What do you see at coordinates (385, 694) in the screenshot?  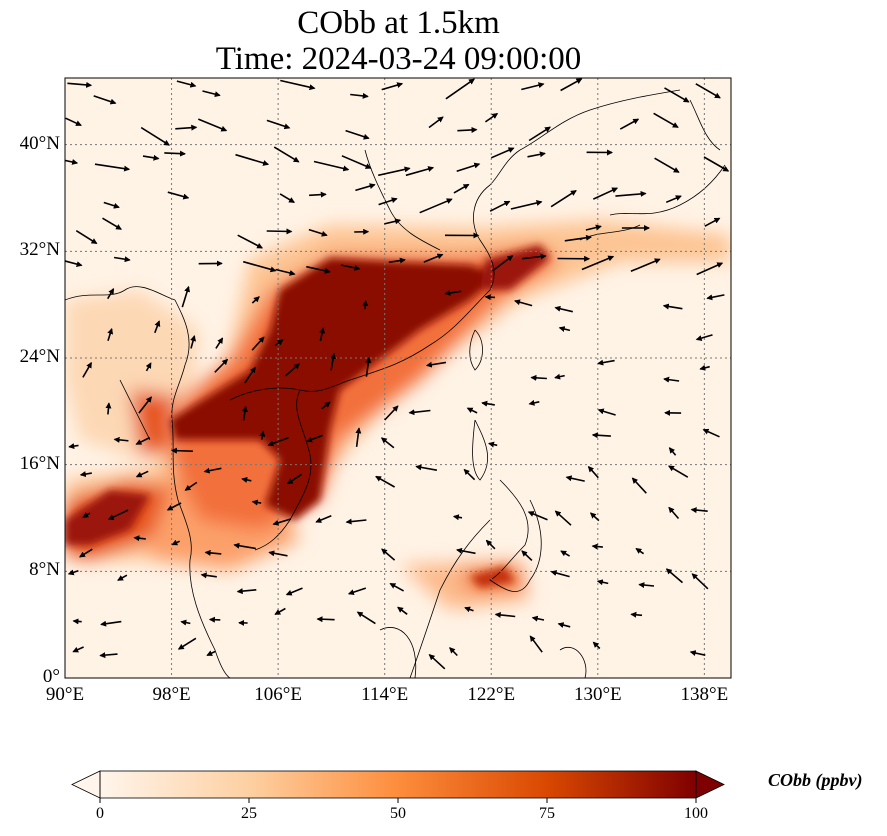 I see `lon-tick-label: 114°E` at bounding box center [385, 694].